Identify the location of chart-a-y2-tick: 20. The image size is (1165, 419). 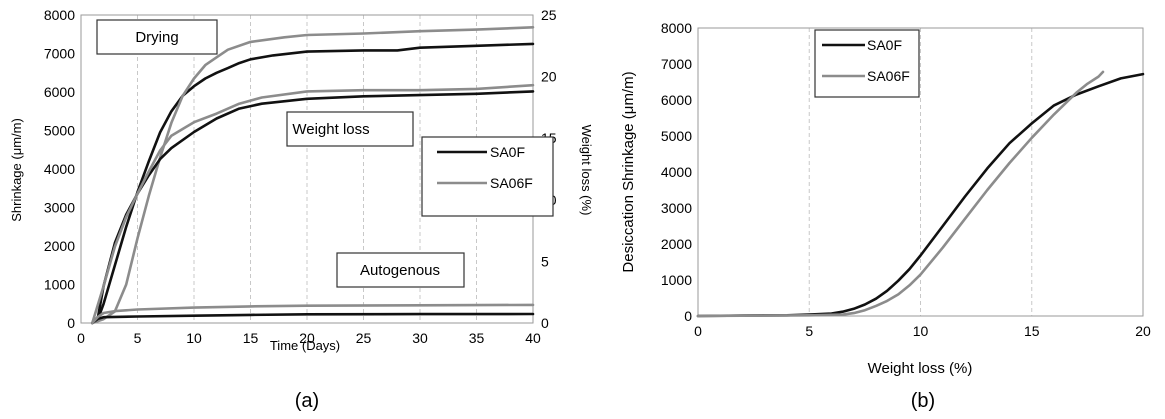
(549, 77).